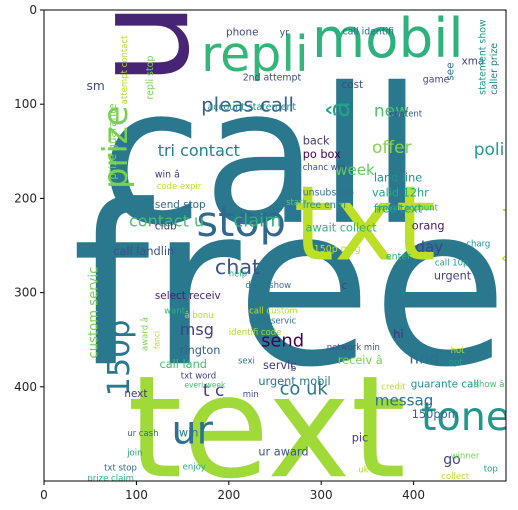 The height and width of the screenshot is (510, 518). I want to click on word-9: ur, so click(193, 430).